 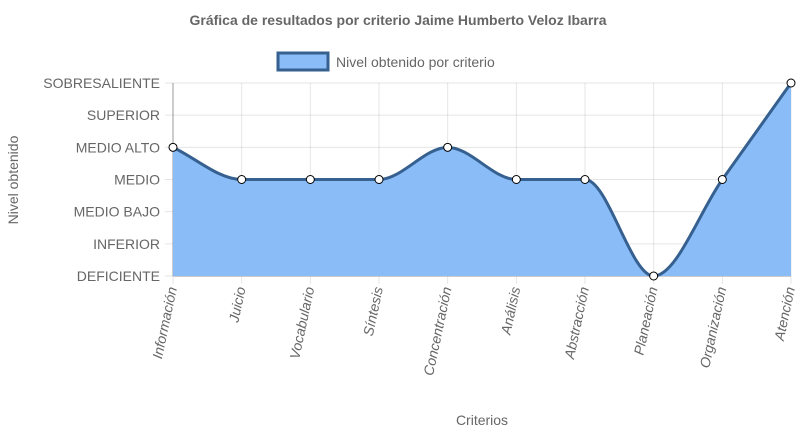 What do you see at coordinates (126, 244) in the screenshot?
I see `y-tick-label: INFERIOR` at bounding box center [126, 244].